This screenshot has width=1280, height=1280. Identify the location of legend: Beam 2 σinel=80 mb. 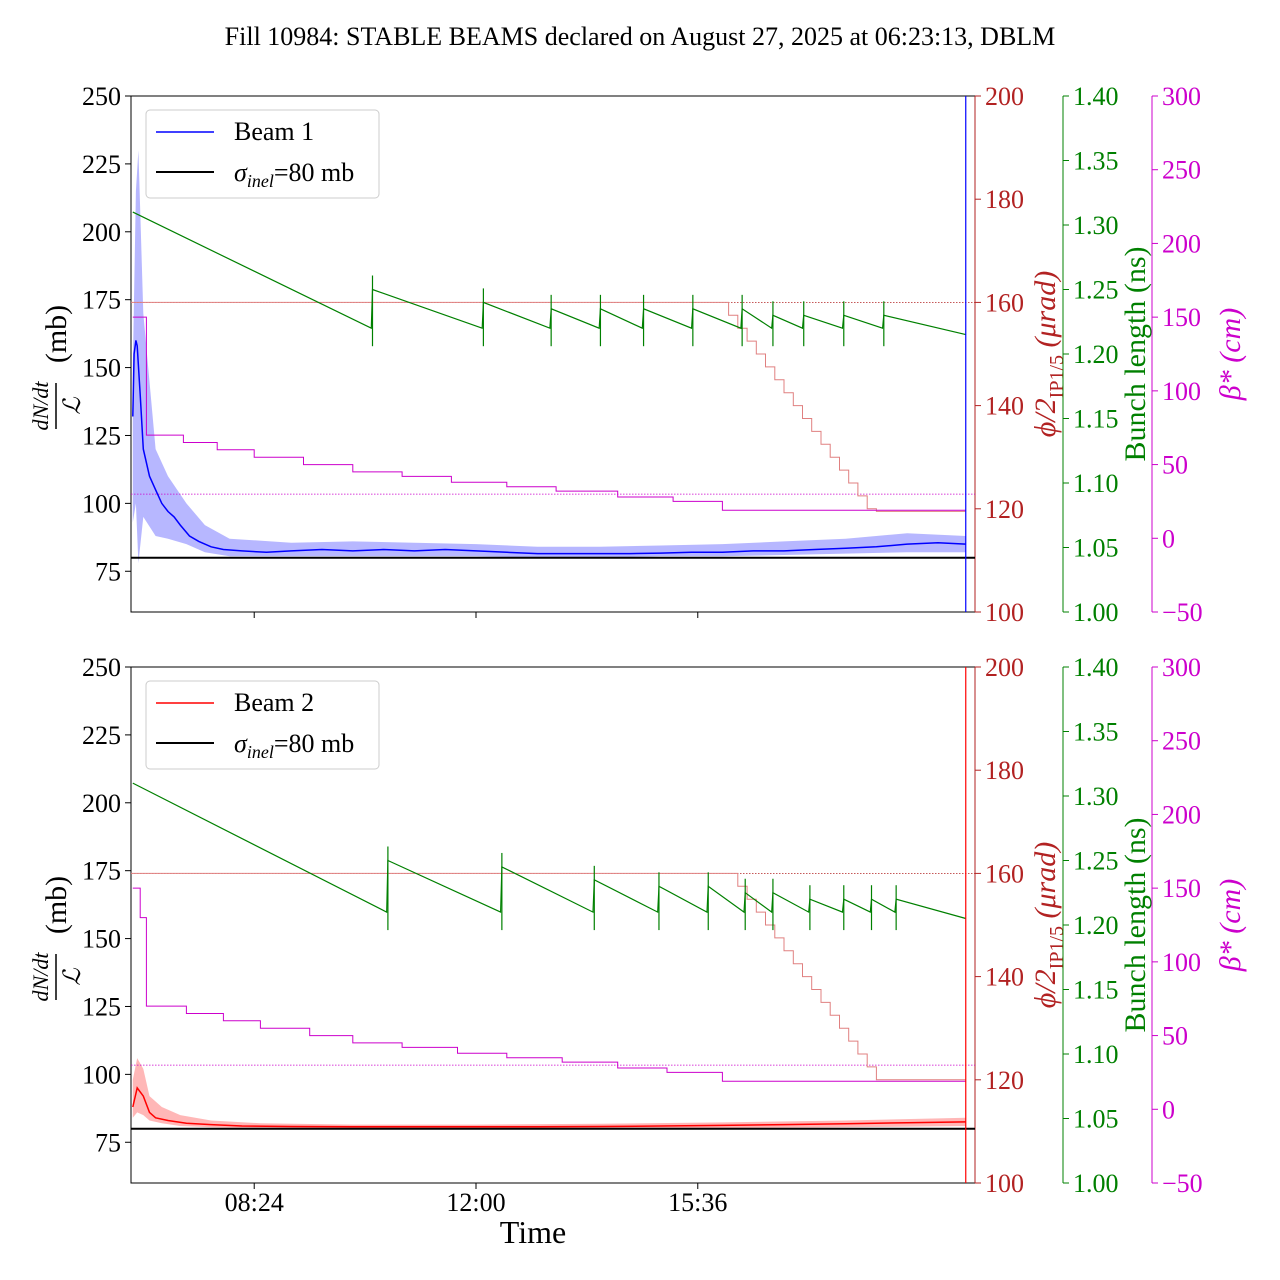
(262, 725).